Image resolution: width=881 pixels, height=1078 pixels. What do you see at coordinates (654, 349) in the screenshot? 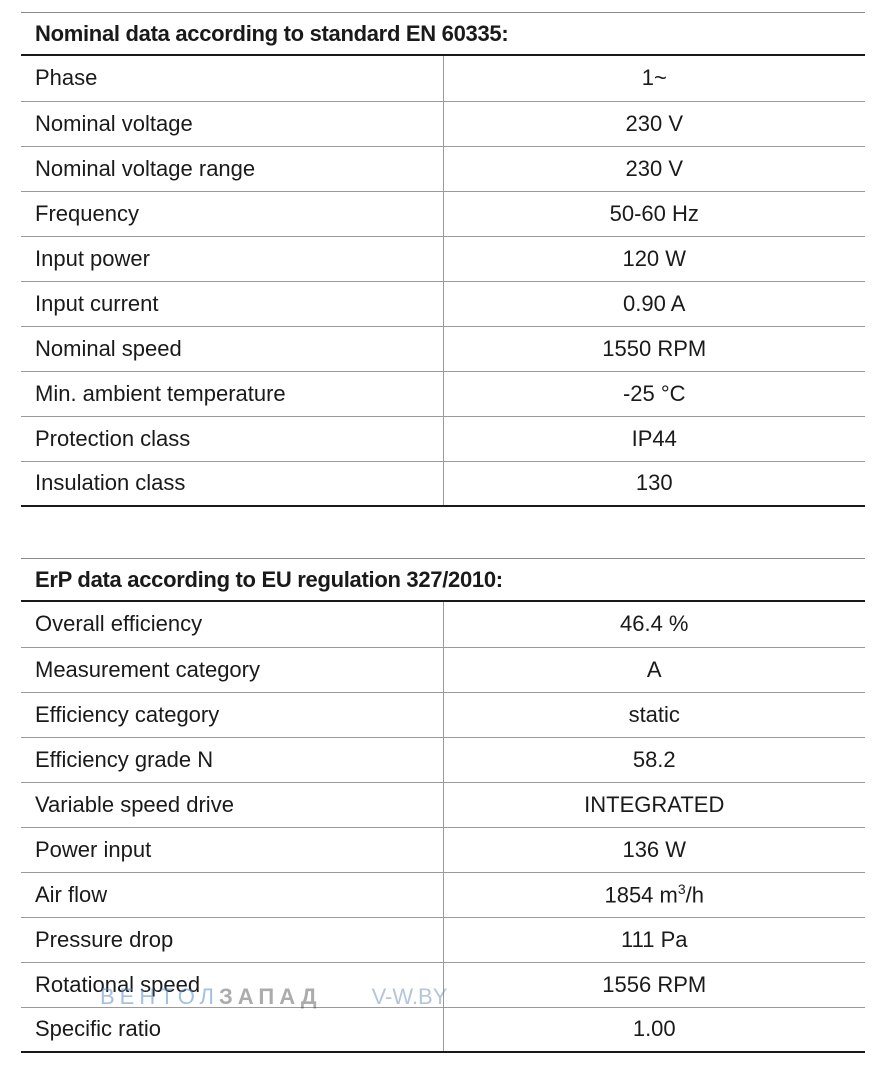
I see `row-value: 1550 RPM` at bounding box center [654, 349].